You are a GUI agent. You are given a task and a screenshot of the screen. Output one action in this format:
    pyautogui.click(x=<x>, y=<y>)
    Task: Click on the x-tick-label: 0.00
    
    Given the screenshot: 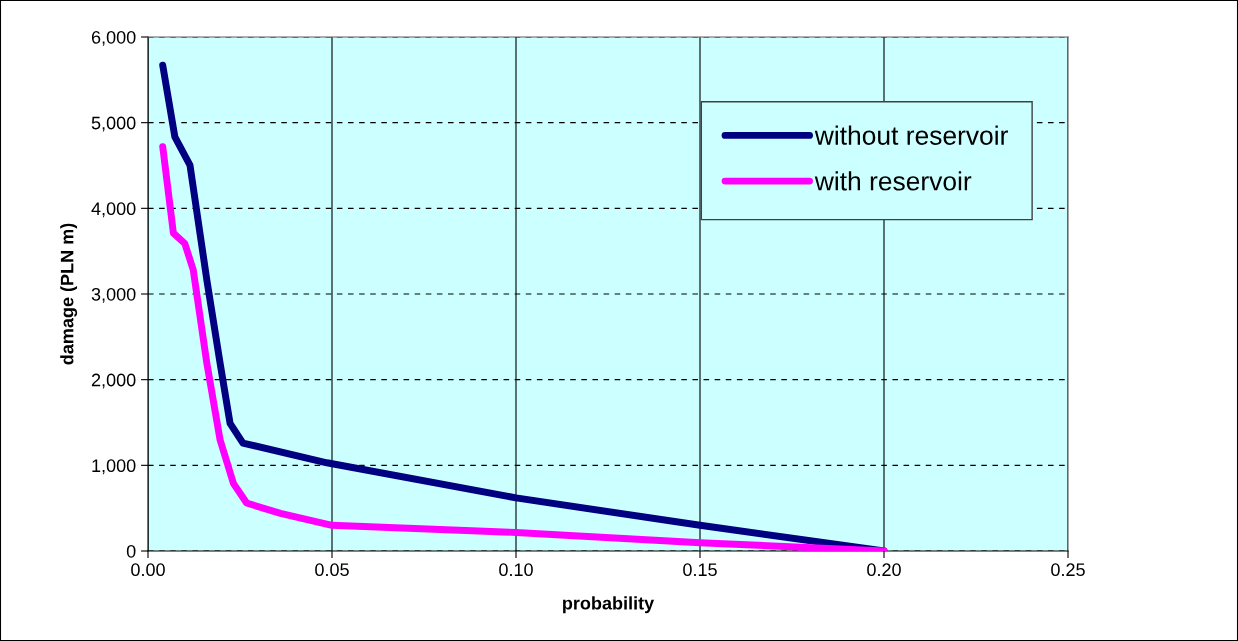 What is the action you would take?
    pyautogui.click(x=148, y=570)
    